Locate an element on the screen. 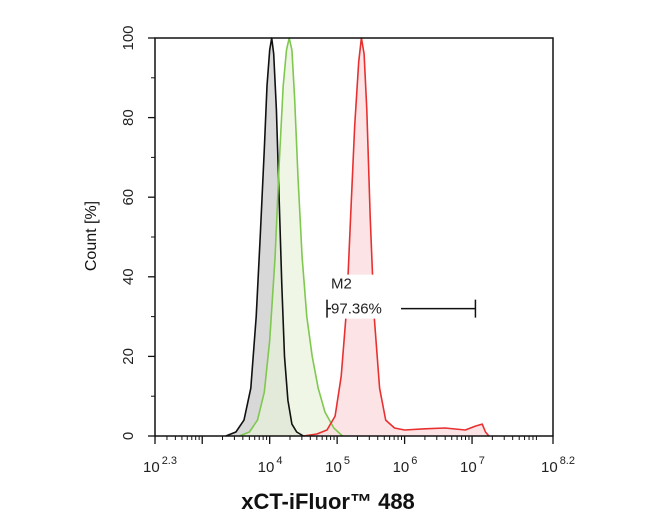 This screenshot has width=650, height=520. y-tick-label-5: 100 is located at coordinates (128, 37).